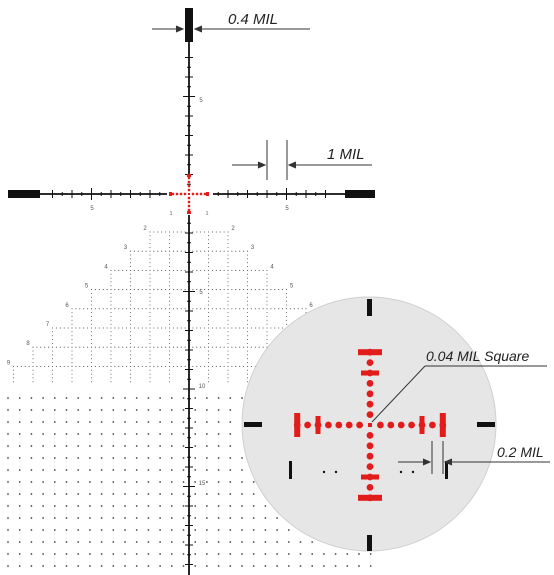 The width and height of the screenshot is (554, 575). Describe the element at coordinates (233, 229) in the screenshot. I see `tree-right-number: 2` at that location.